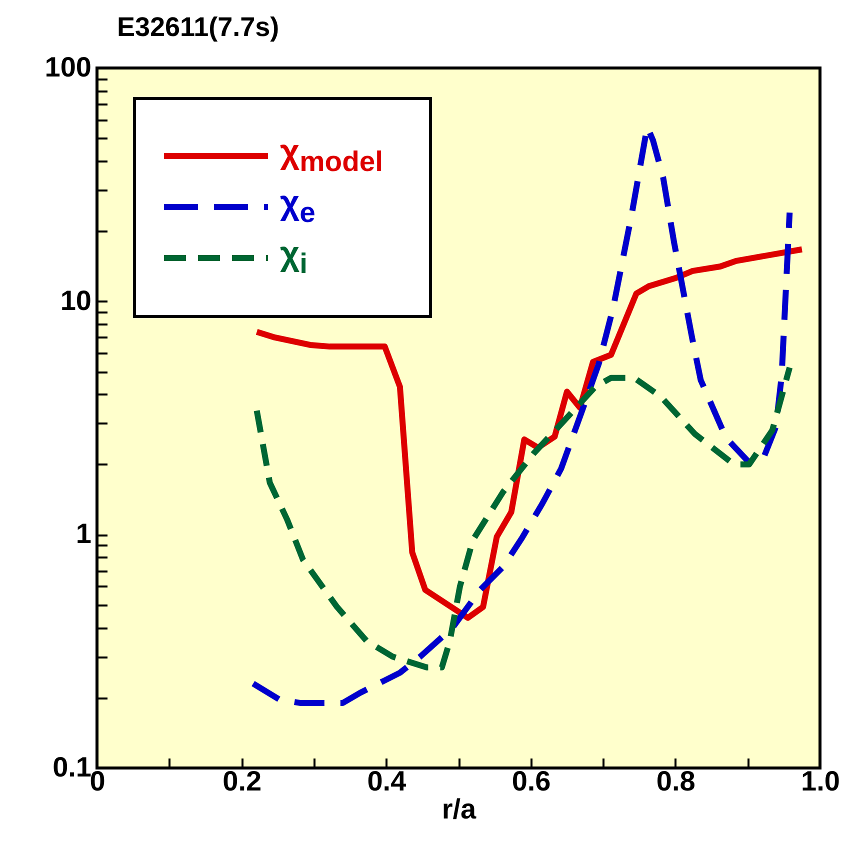 The image size is (843, 866). I want to click on legend-label: χ$_{i}$, so click(294, 258).